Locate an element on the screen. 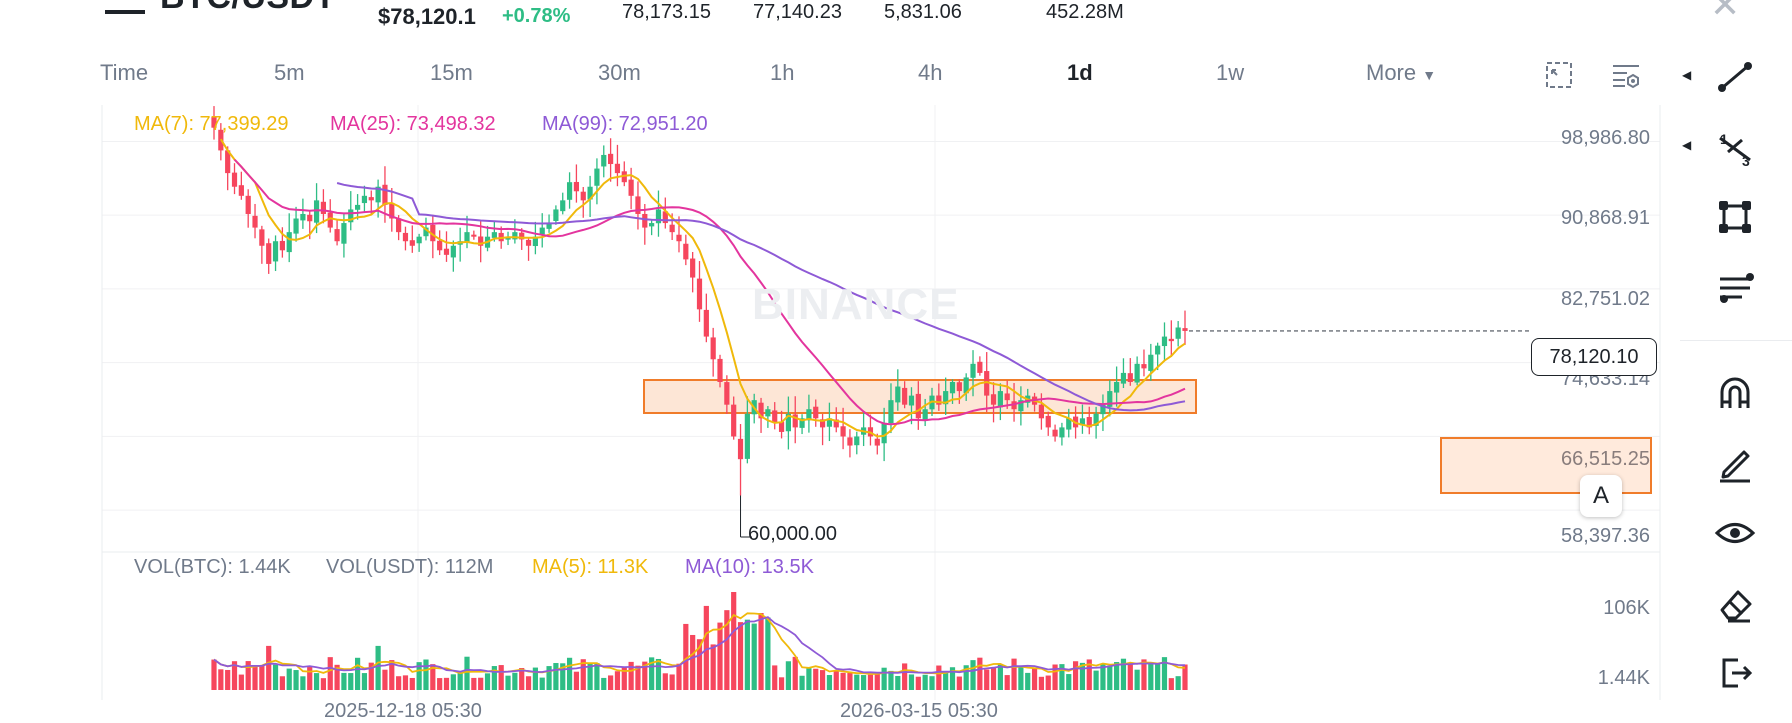 This screenshot has width=1792, height=723. exit-icon is located at coordinates (1735, 673).